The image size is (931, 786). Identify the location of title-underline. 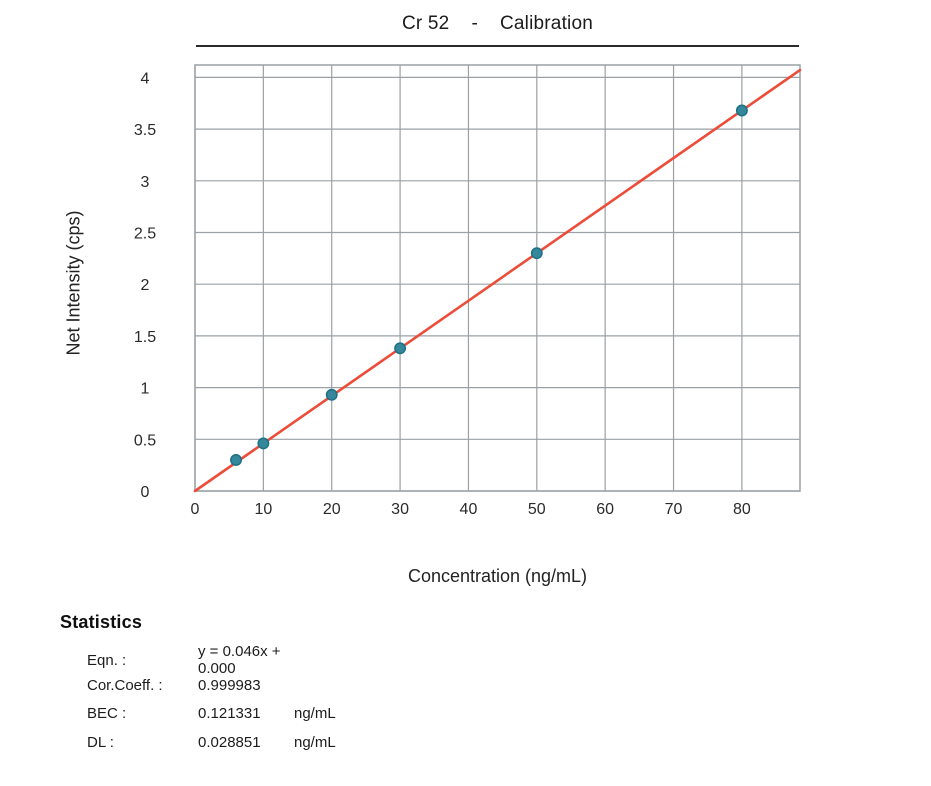
(497, 46).